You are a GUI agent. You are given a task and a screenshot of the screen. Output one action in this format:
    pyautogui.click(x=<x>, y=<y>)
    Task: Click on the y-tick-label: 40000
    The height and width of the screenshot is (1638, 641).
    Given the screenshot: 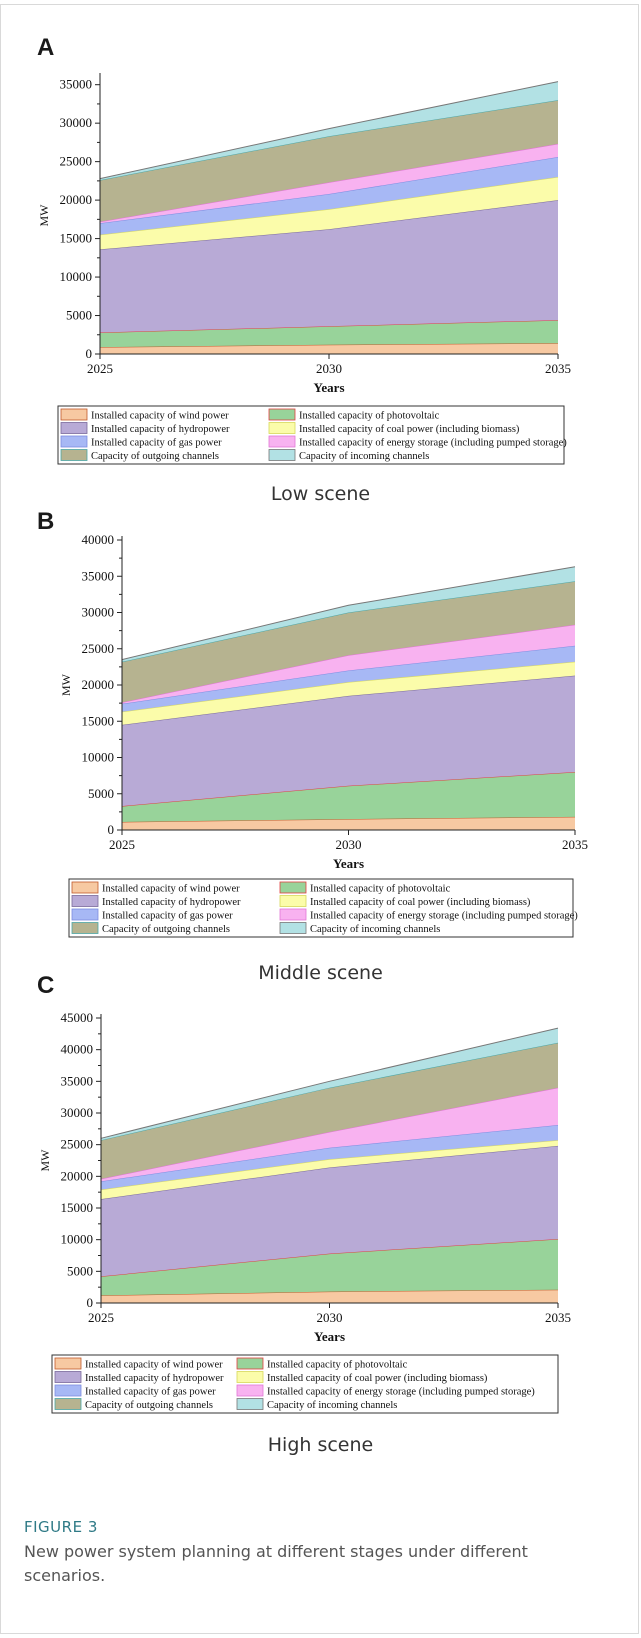 What is the action you would take?
    pyautogui.click(x=98, y=539)
    